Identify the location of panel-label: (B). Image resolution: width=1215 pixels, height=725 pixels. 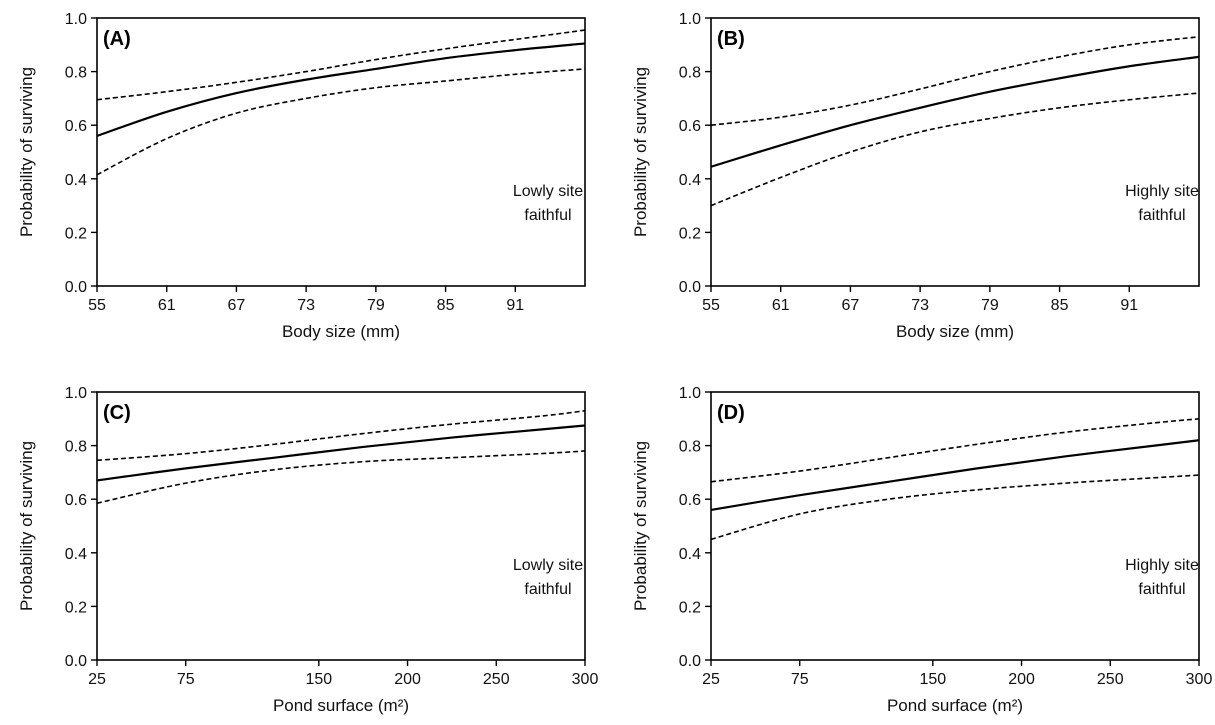
(731, 39).